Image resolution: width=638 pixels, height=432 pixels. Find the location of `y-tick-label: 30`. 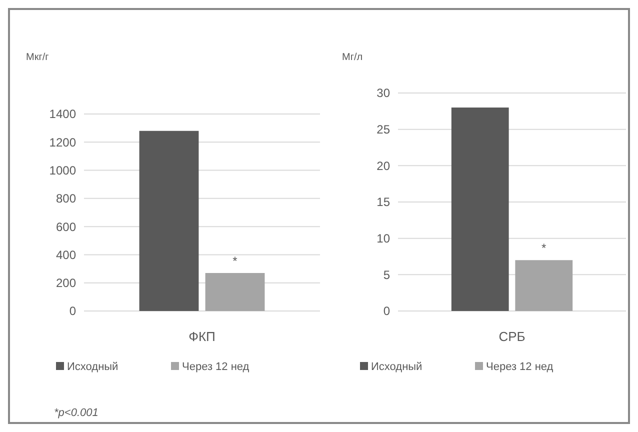

y-tick-label: 30 is located at coordinates (383, 93).